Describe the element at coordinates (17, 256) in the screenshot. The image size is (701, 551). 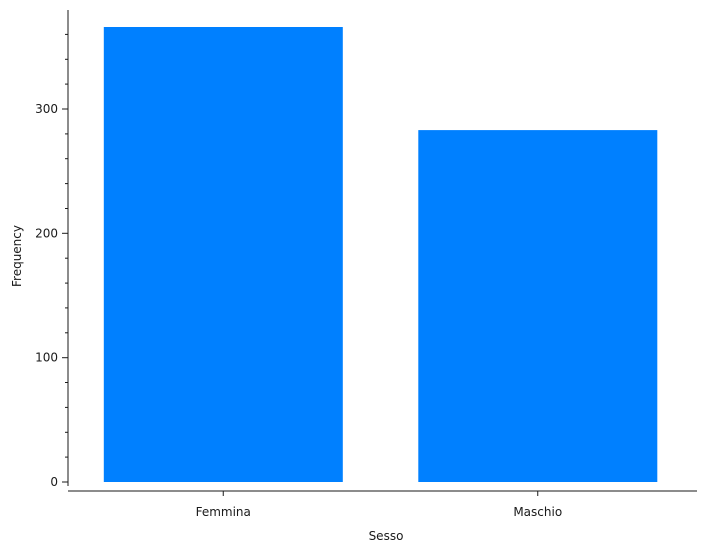
I see `y-axis-label: Frequency` at that location.